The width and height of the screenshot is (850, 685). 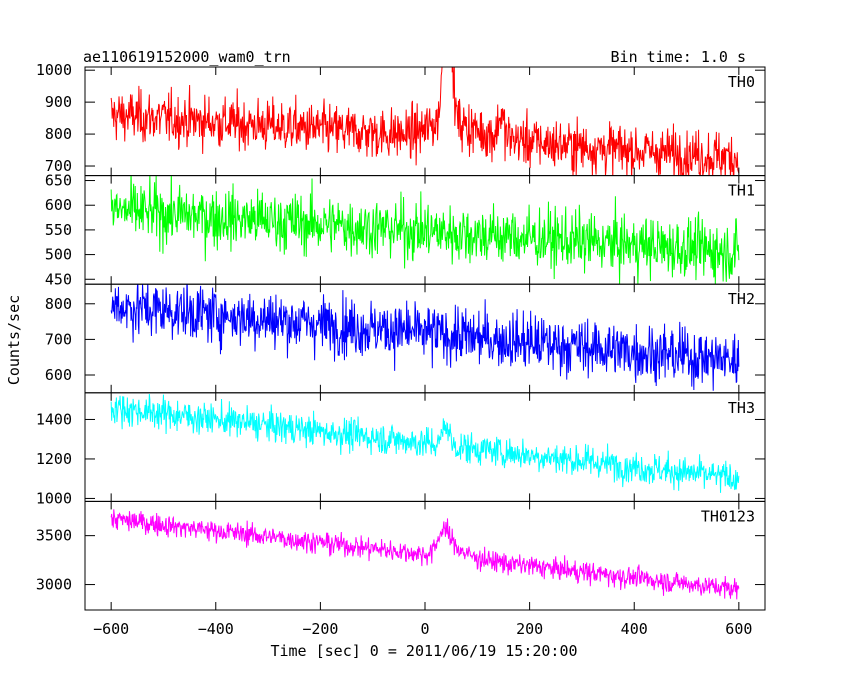 What do you see at coordinates (187, 57) in the screenshot?
I see `plot-title: ae110619152000_wam0_trn` at bounding box center [187, 57].